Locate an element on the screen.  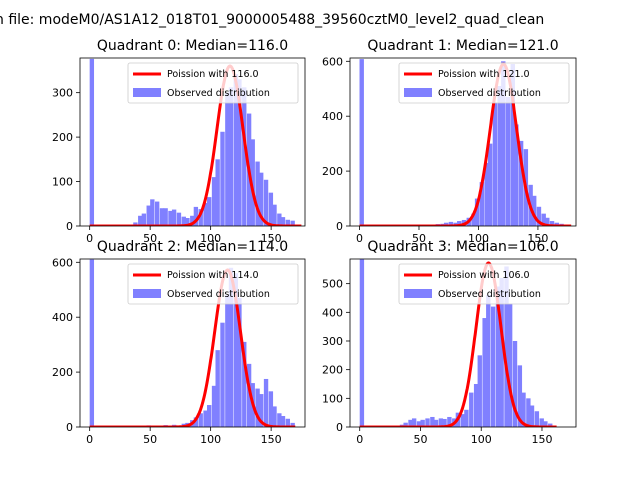
y-tick-label: 600 is located at coordinates (62, 262).